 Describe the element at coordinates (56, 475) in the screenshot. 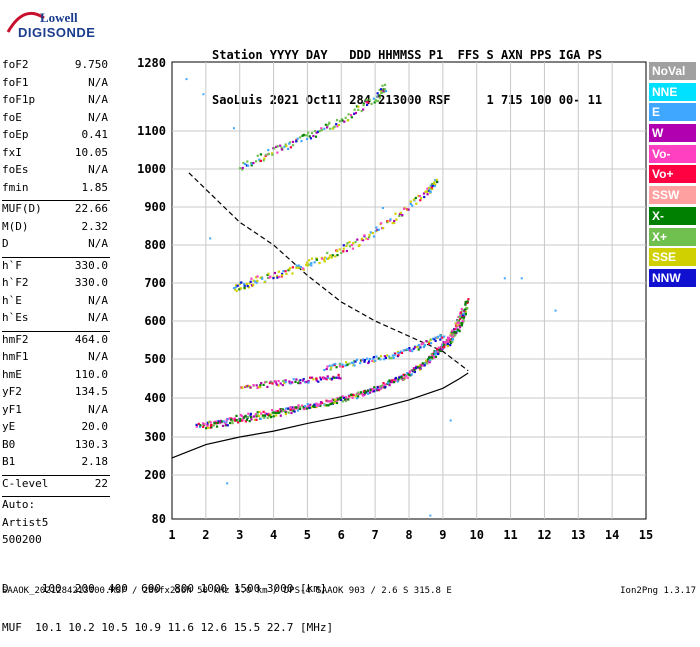

I see `separator` at that location.